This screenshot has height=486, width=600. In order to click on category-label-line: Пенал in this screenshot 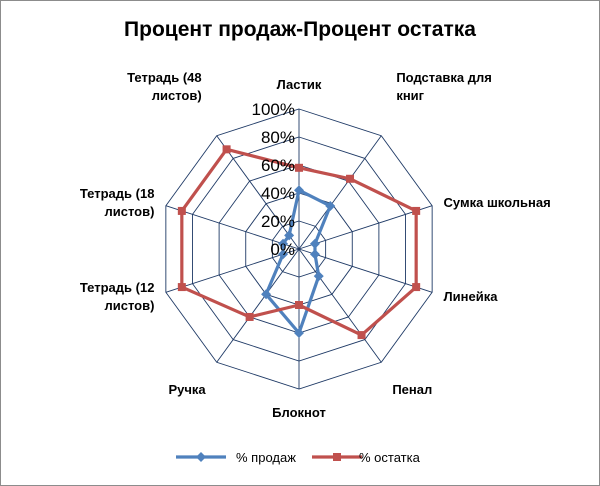, I will do `click(412, 389)`.